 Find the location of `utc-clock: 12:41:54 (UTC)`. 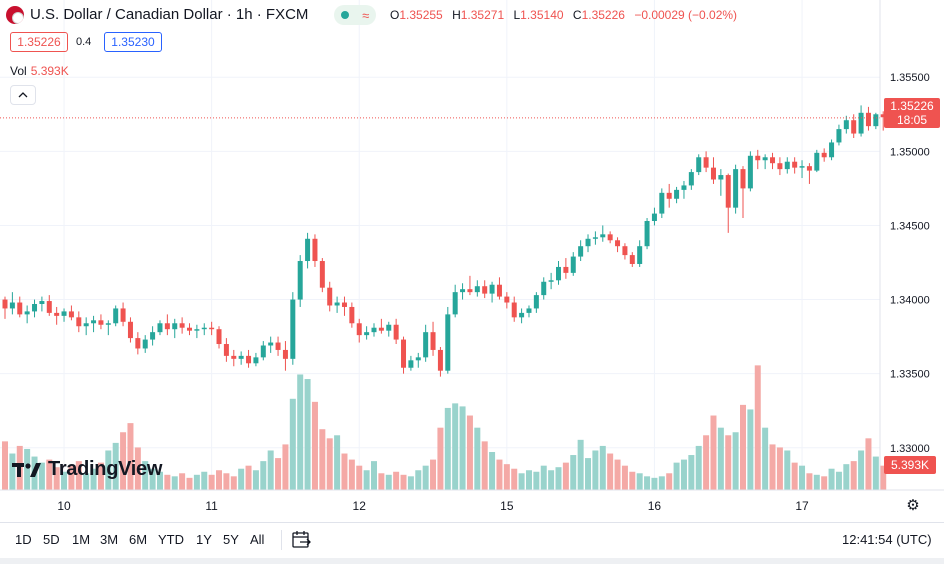

utc-clock: 12:41:54 (UTC) is located at coordinates (887, 539).